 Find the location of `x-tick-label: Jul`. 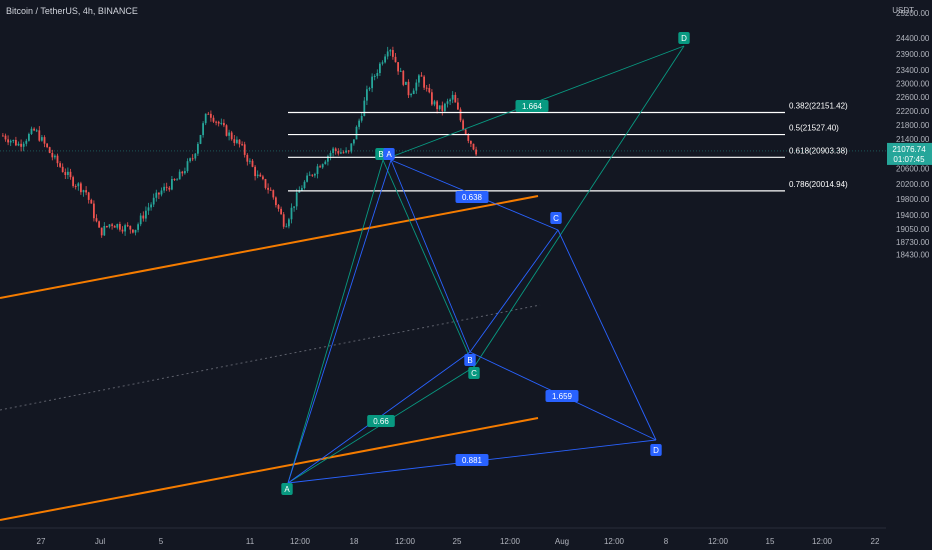

x-tick-label: Jul is located at coordinates (100, 541).